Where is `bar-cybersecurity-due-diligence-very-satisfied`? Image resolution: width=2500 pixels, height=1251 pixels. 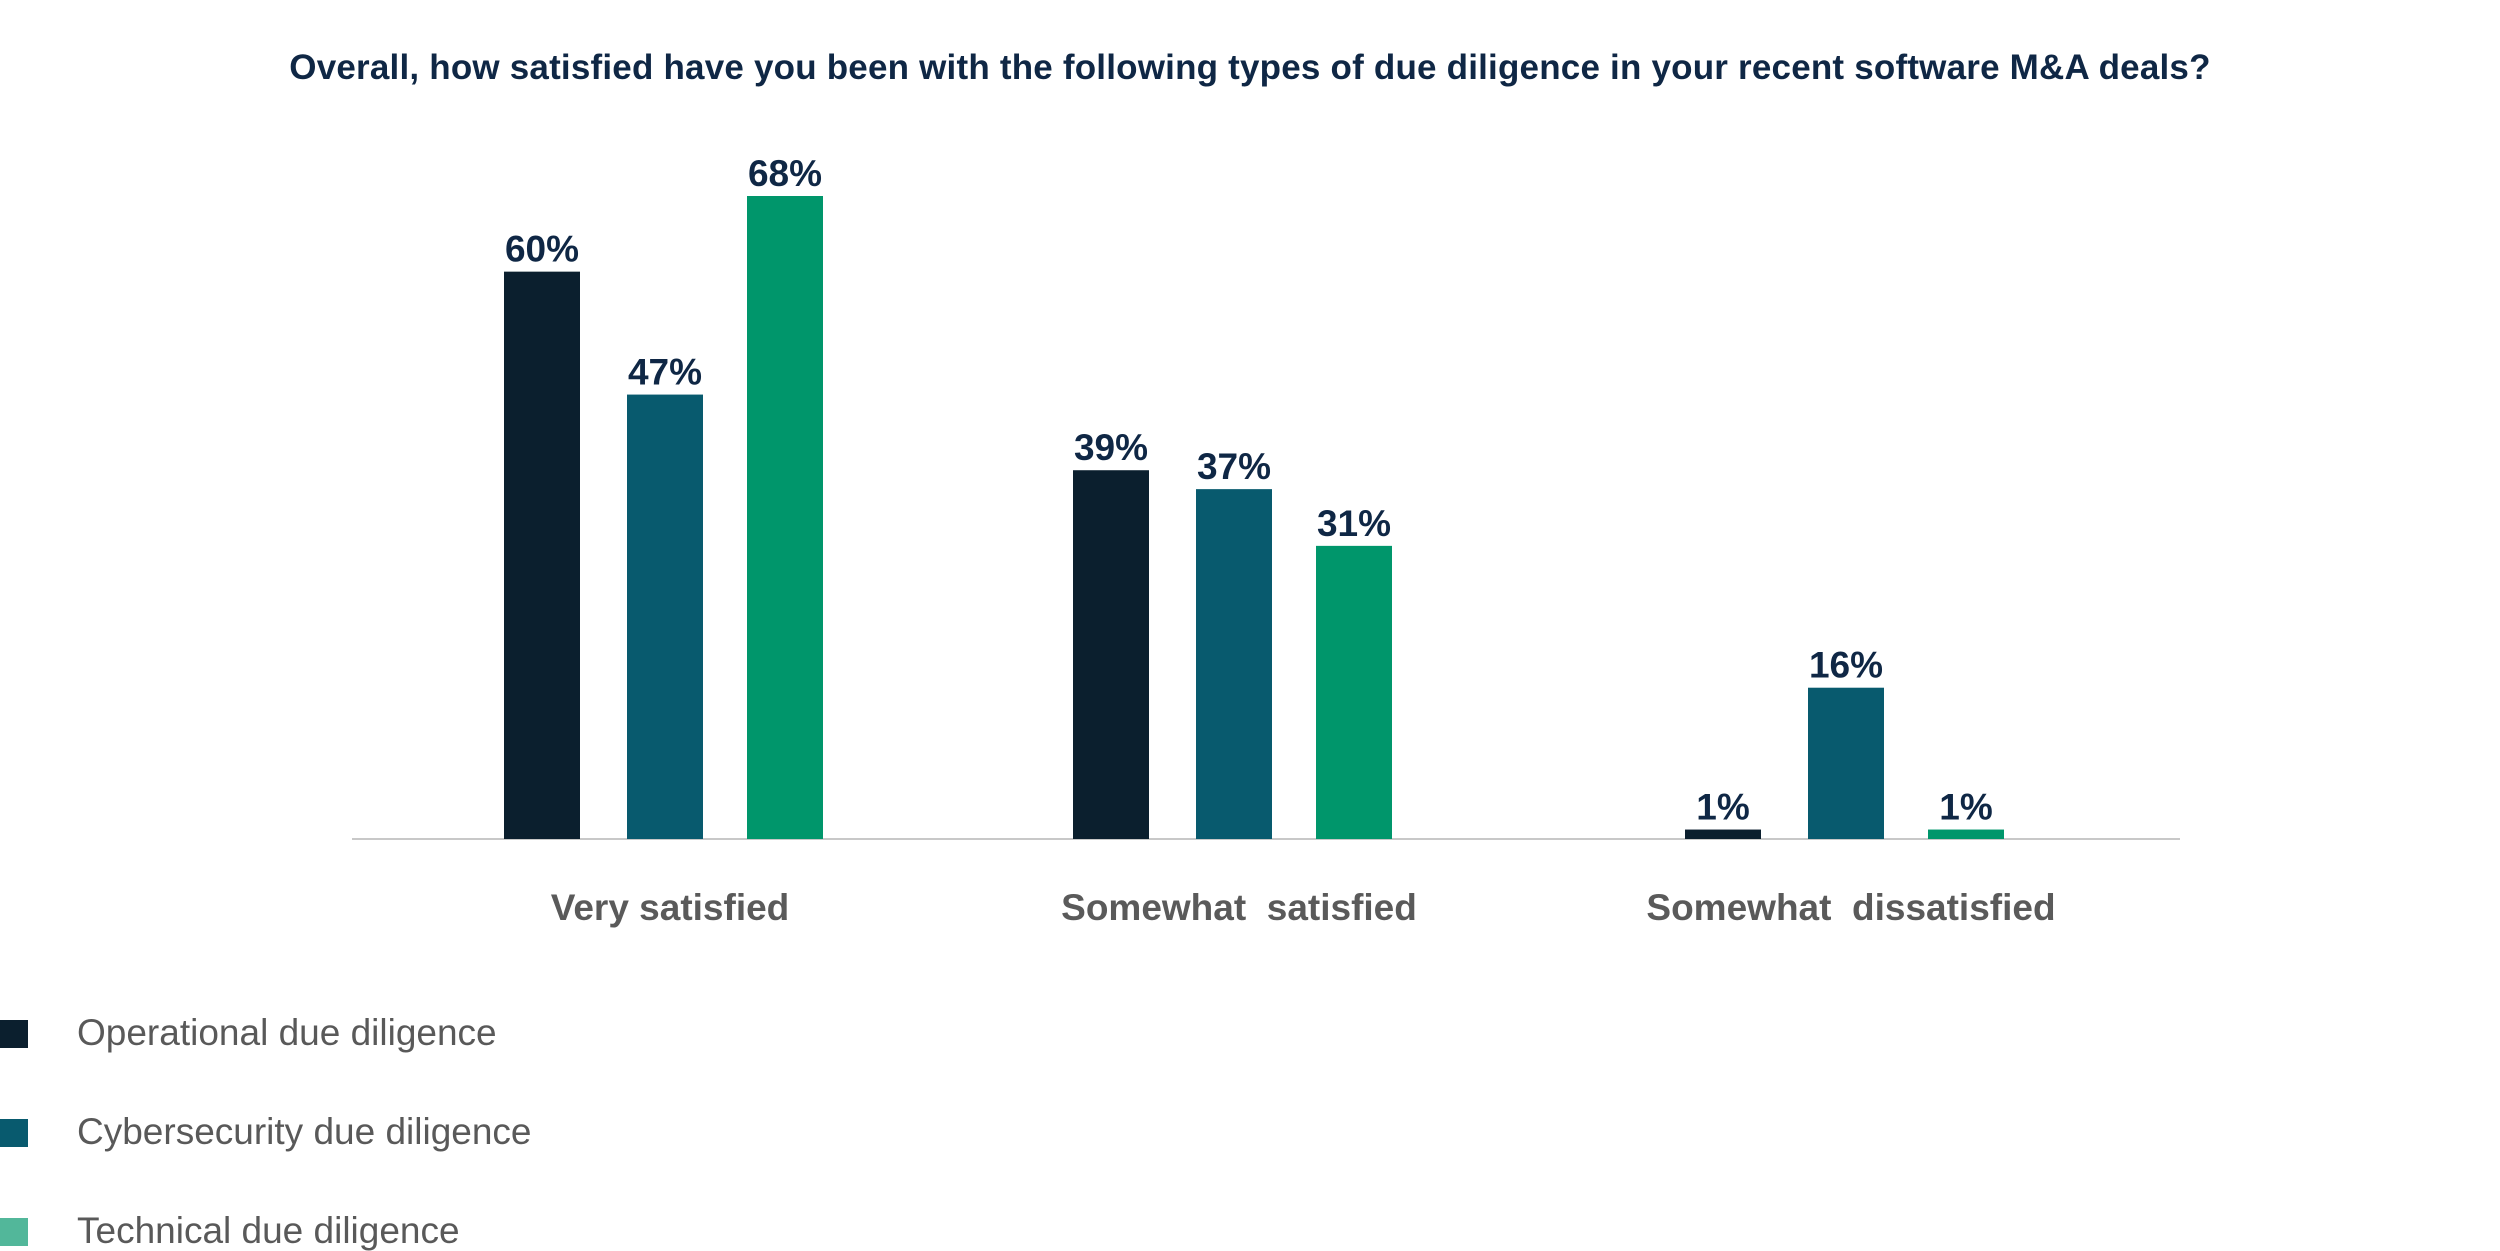
bar-cybersecurity-due-diligence-very-satisfied is located at coordinates (665, 616).